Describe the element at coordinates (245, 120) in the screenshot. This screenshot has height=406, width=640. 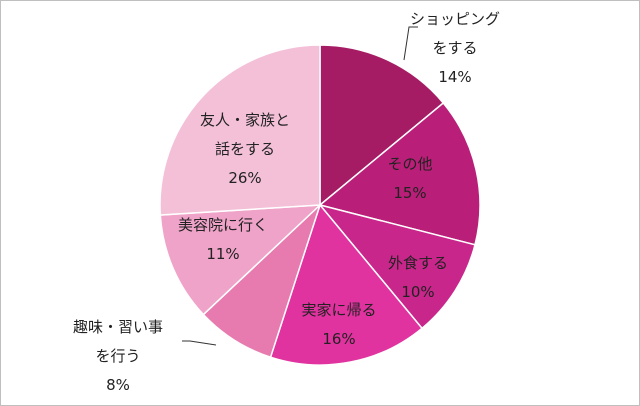
I see `slice-category-label: 友人・家族と` at that location.